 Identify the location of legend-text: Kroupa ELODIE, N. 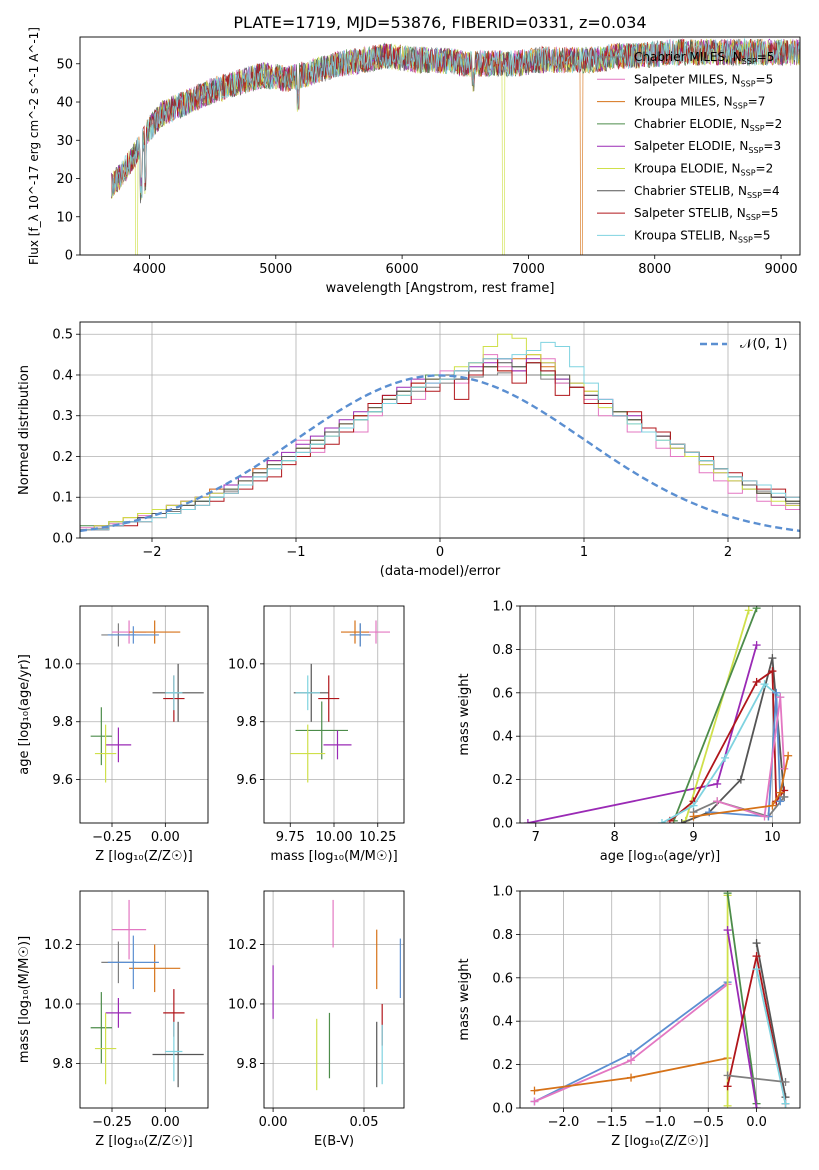
(687, 169).